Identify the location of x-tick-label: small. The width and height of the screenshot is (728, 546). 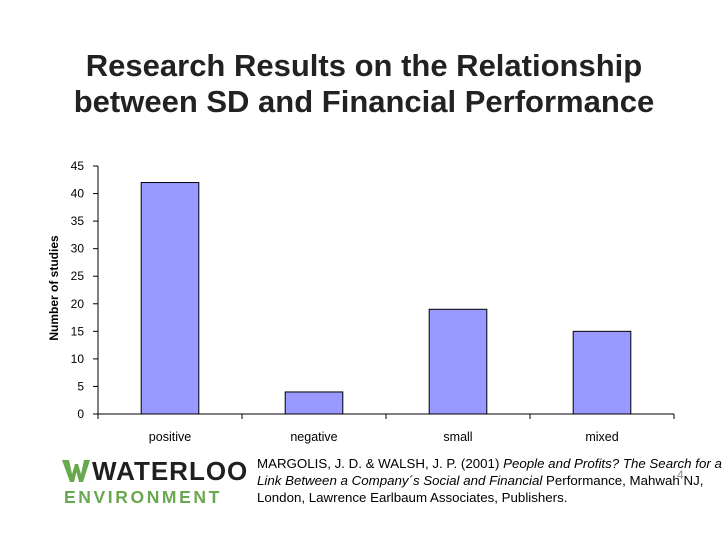
(457, 437).